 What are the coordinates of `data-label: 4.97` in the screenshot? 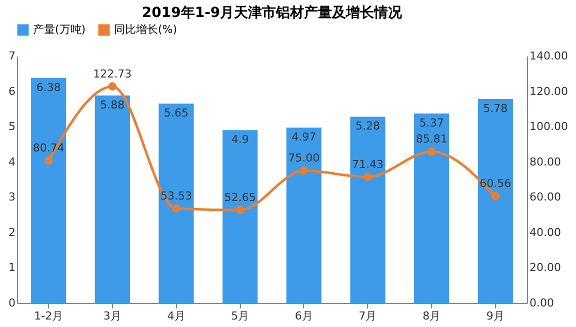 It's located at (304, 137).